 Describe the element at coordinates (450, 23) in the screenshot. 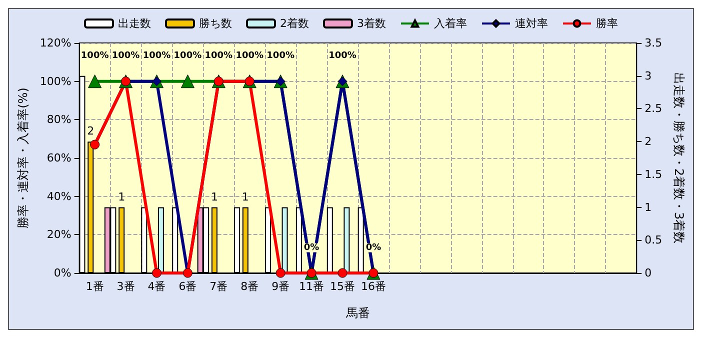

I see `legend-label: 入着率` at that location.